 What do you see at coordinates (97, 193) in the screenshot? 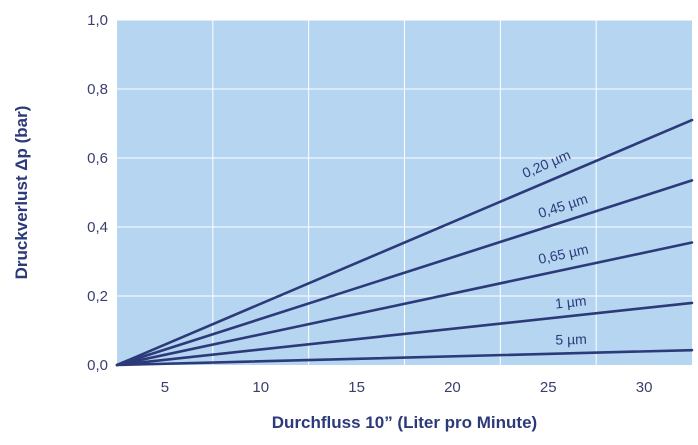
I see `y-axis-ticks: 0,0 0,2 0,4 0,6 0,8 1,0` at bounding box center [97, 193].